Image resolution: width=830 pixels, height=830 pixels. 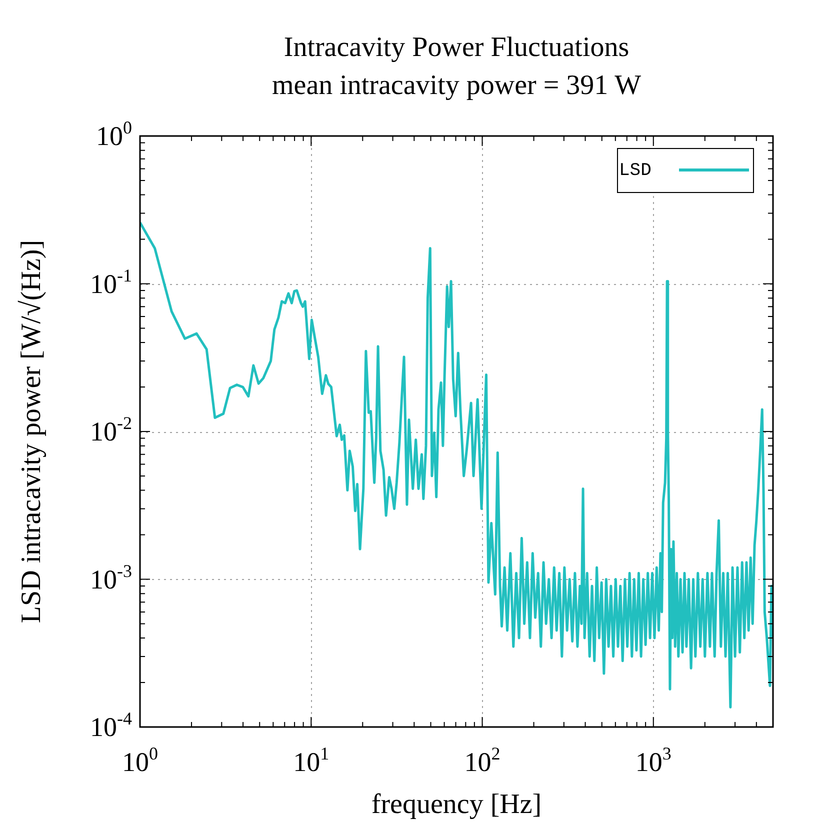 What do you see at coordinates (635, 170) in the screenshot?
I see `legend-label: LSD` at bounding box center [635, 170].